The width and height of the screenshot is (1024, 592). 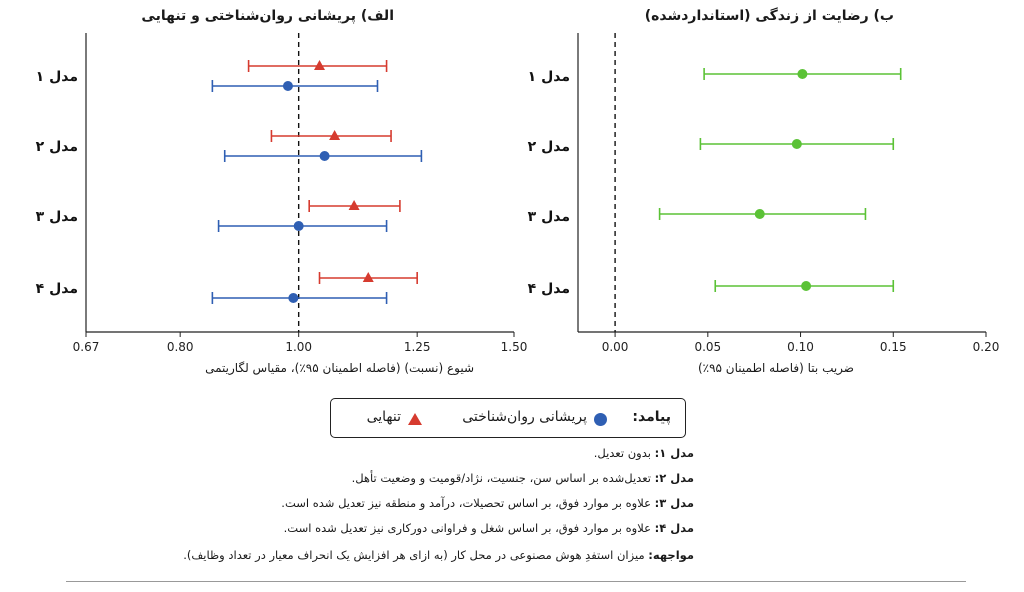 What do you see at coordinates (86, 347) in the screenshot?
I see `x-tick-label: 0.67` at bounding box center [86, 347].